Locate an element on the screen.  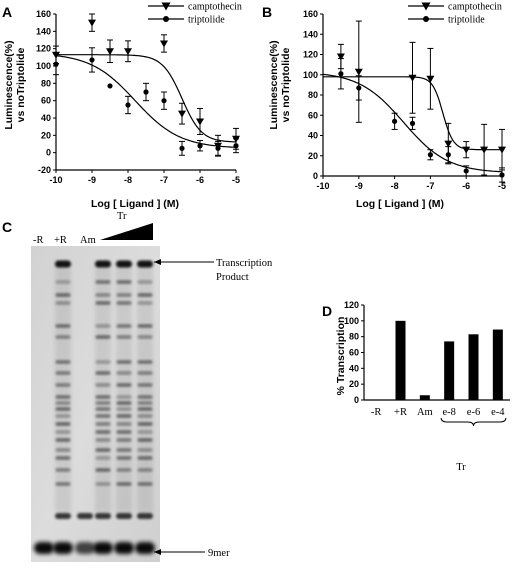
chart-d-ytick-label: 20 is located at coordinates (354, 384).